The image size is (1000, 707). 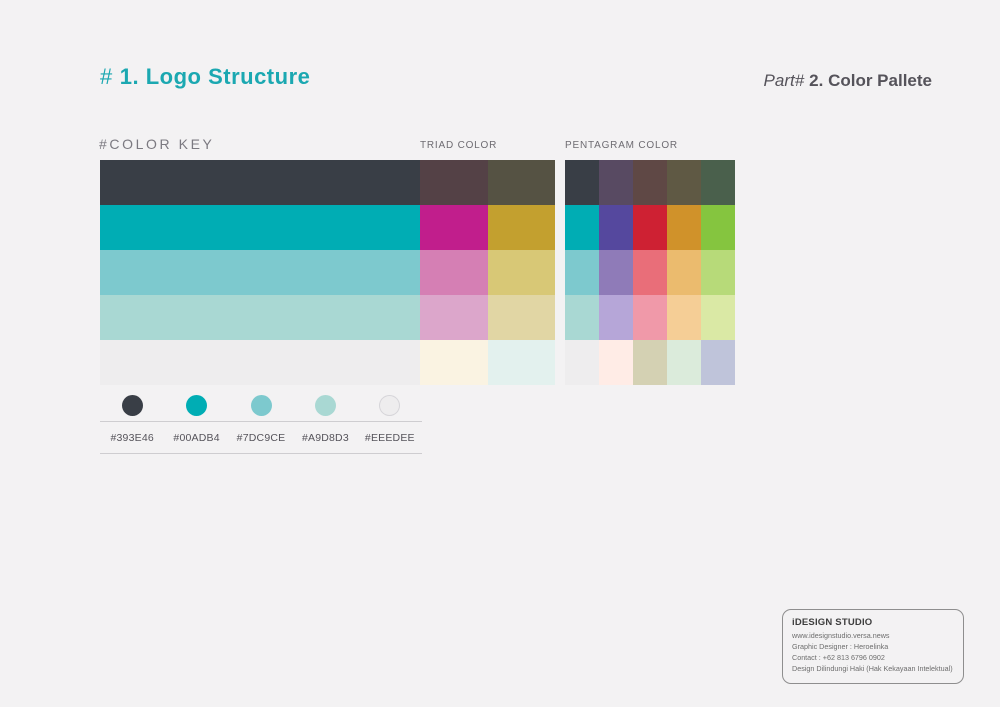 I want to click on color-key-triad-grid, so click(x=327, y=272).